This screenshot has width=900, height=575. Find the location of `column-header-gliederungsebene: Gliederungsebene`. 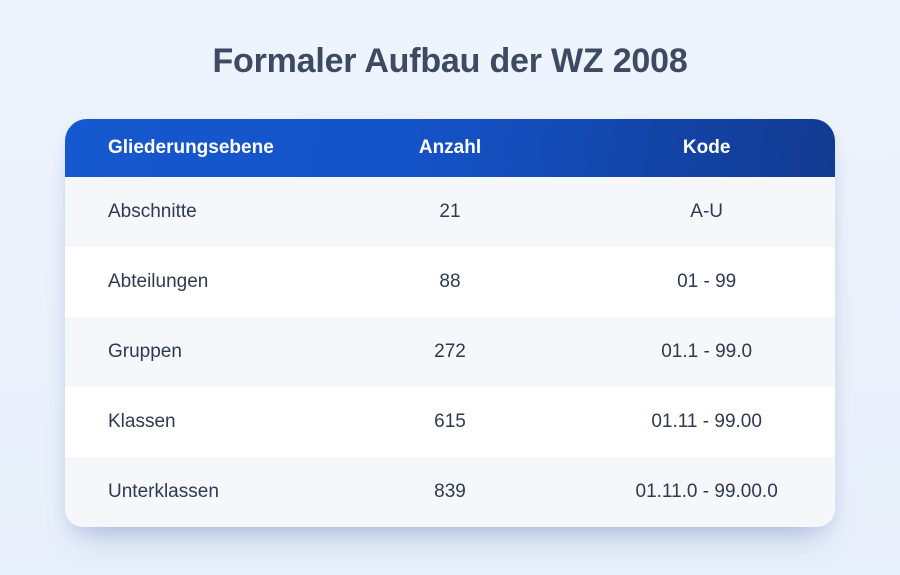

column-header-gliederungsebene: Gliederungsebene is located at coordinates (191, 147).